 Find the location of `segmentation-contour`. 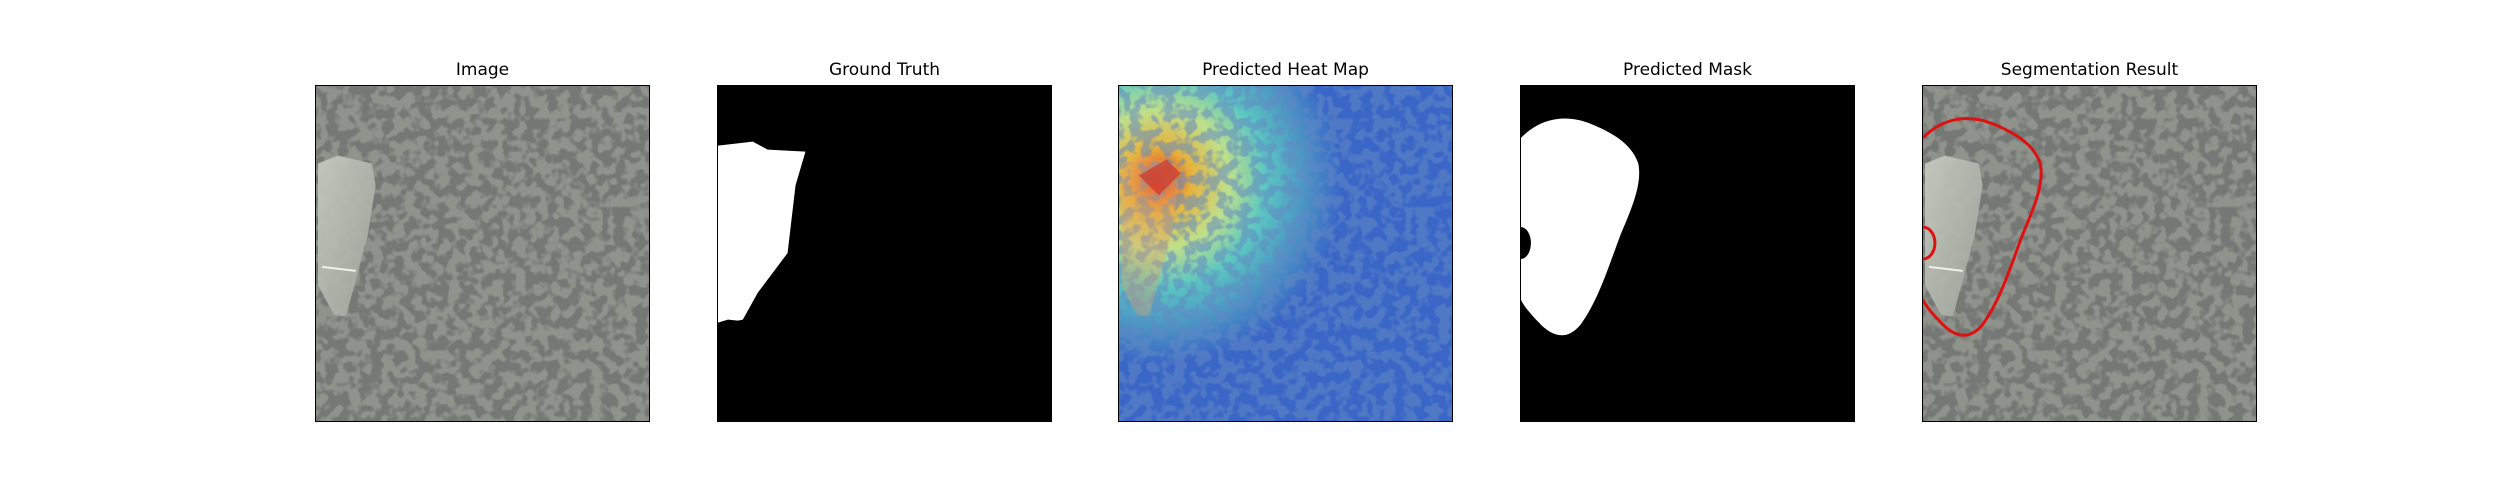

segmentation-contour is located at coordinates (1983, 227).